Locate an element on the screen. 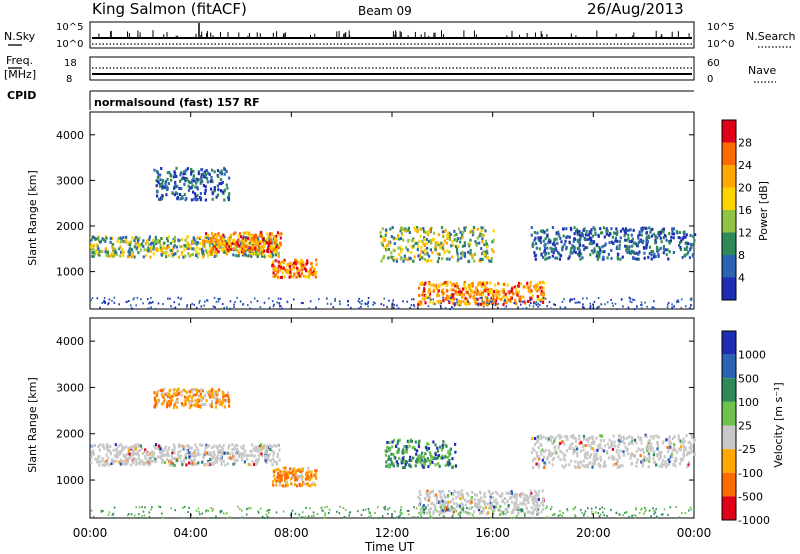 The height and width of the screenshot is (554, 800). velocity-colorbar-frame is located at coordinates (729, 425).